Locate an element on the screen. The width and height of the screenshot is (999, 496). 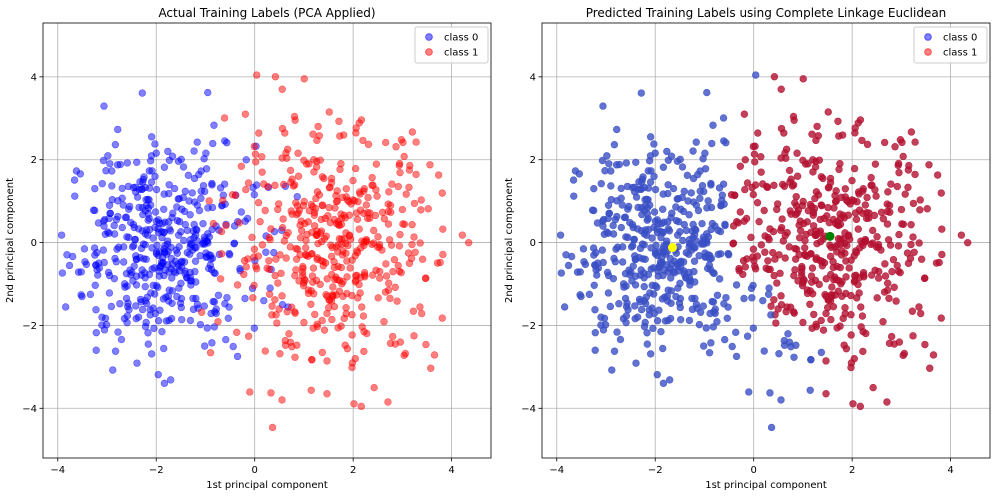
legend-label: class 1 is located at coordinates (461, 53).